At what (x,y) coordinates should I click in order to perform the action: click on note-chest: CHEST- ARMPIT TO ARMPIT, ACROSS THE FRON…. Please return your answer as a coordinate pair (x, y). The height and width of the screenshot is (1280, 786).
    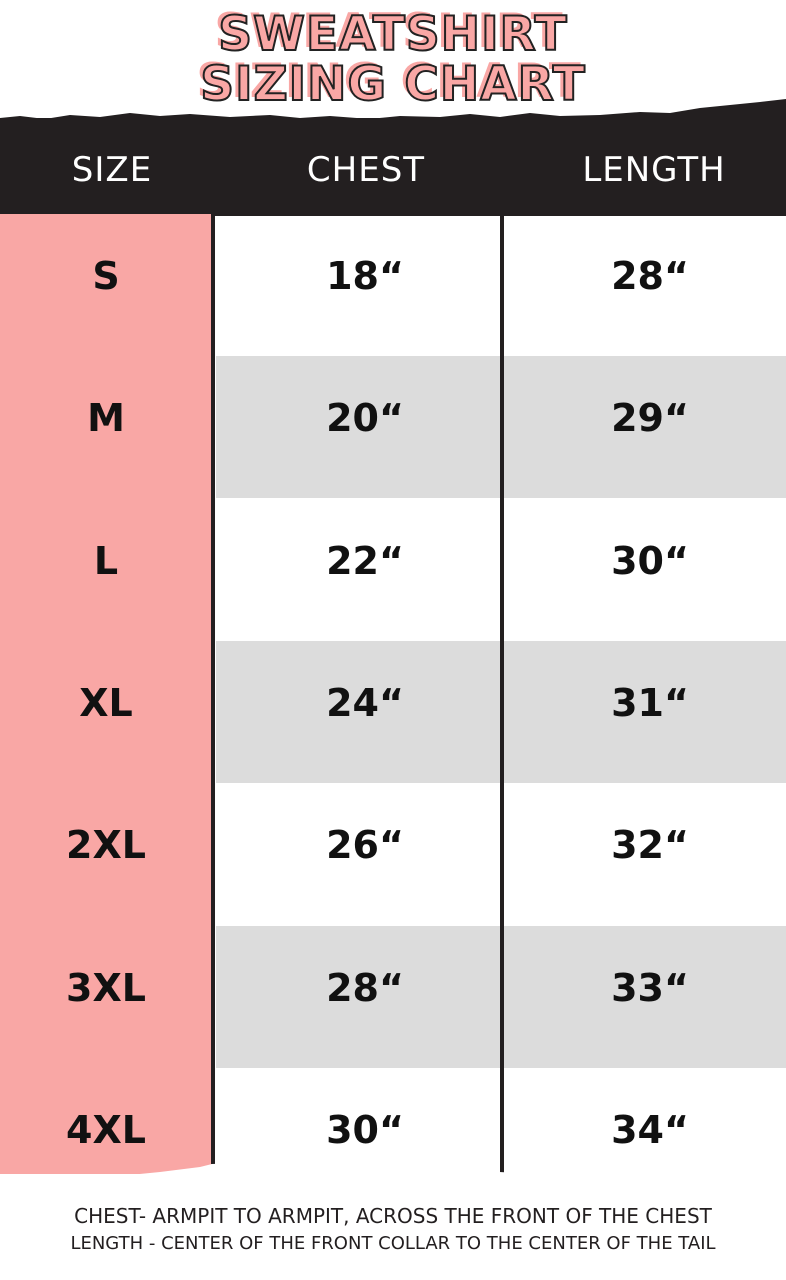
    Looking at the image, I should click on (393, 1216).